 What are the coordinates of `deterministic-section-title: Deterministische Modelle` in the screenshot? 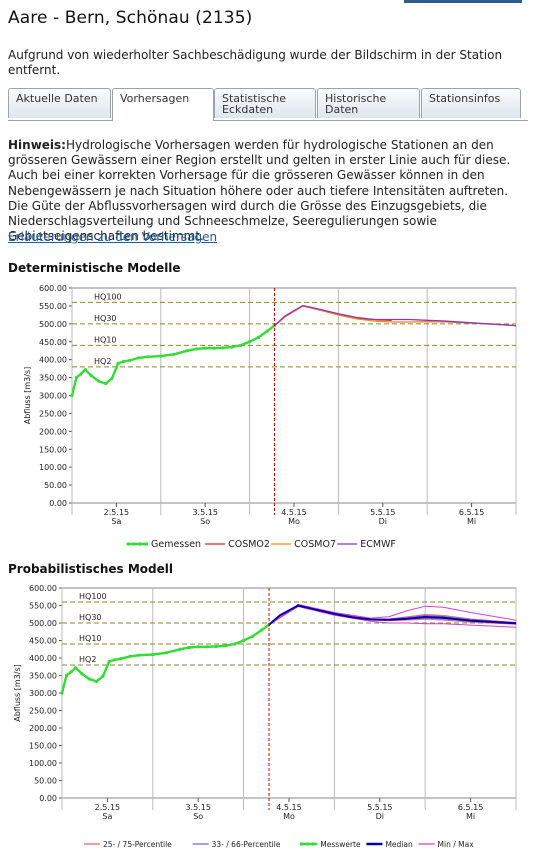 It's located at (94, 268).